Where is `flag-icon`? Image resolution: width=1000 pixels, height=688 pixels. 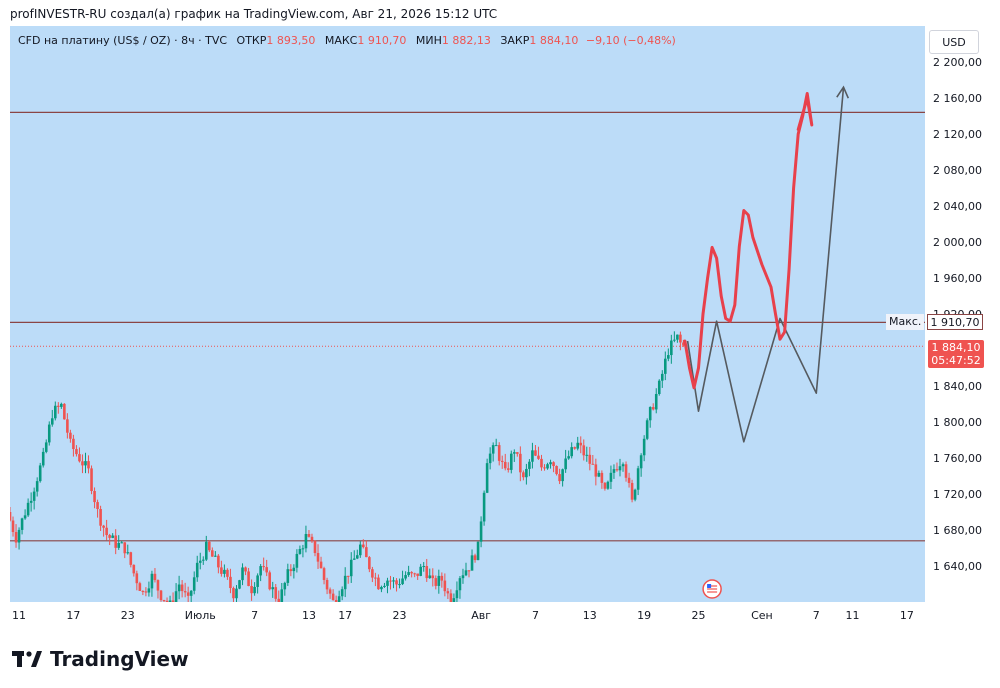 flag-icon is located at coordinates (712, 589).